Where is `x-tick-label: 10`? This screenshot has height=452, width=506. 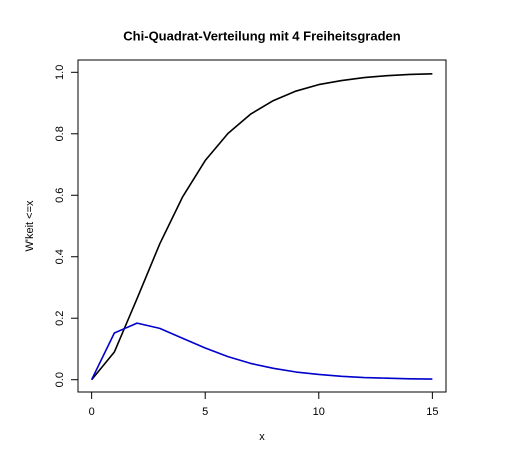 x-tick-label: 10 is located at coordinates (319, 412).